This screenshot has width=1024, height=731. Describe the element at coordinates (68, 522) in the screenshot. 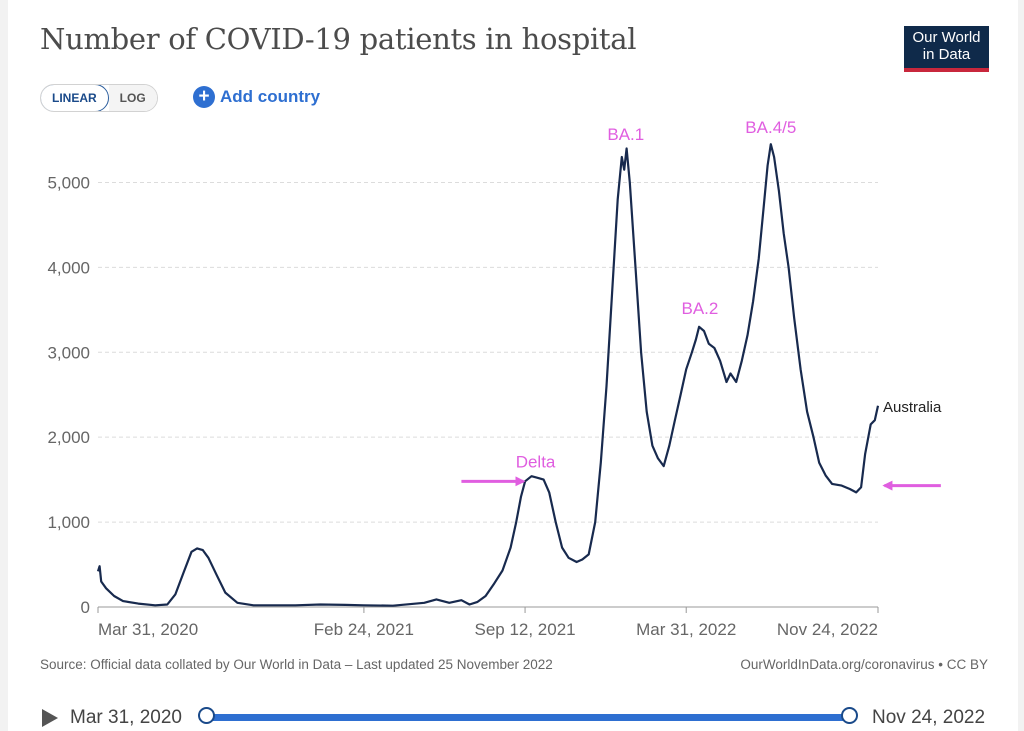

I see `y-tick-label: 1,000` at that location.